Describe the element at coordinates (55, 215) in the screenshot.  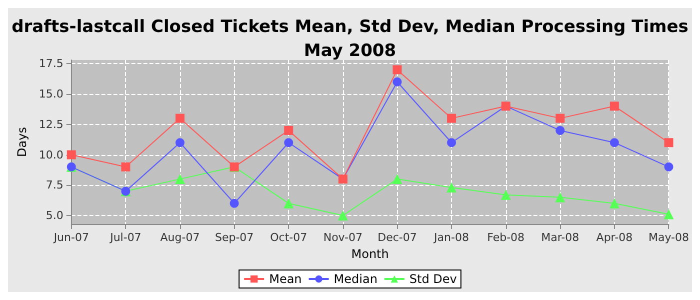
I see `y-tick-label: 5.0` at that location.